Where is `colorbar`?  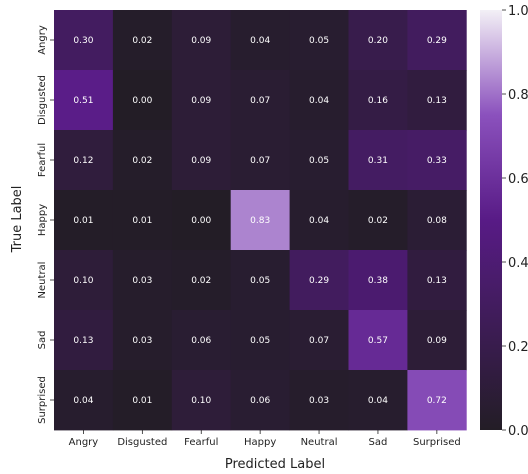 colorbar is located at coordinates (491, 220).